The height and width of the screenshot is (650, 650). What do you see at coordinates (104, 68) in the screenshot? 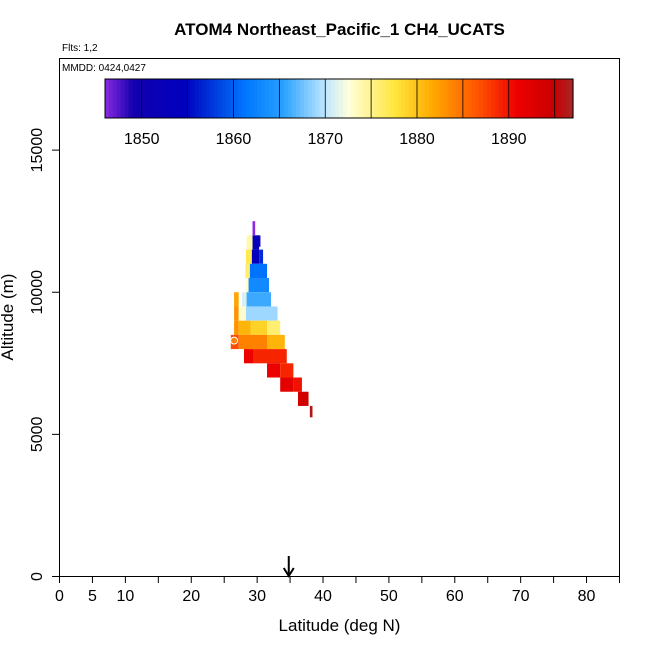
I see `mmdd-label: MMDD: 0424,0427` at bounding box center [104, 68].